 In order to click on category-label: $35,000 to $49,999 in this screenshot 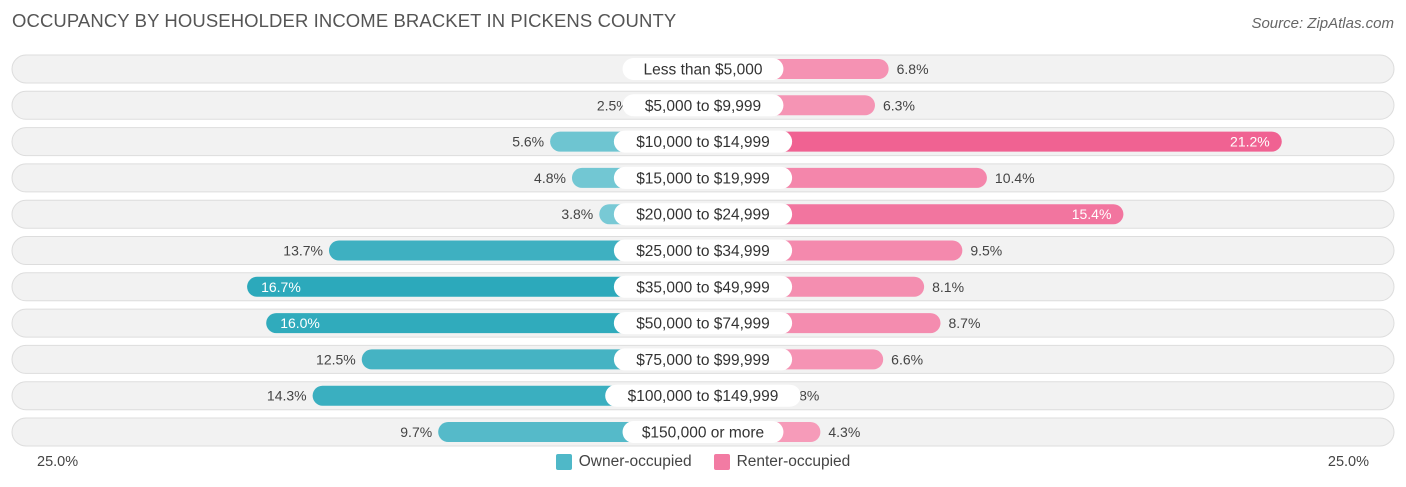, I will do `click(703, 287)`.